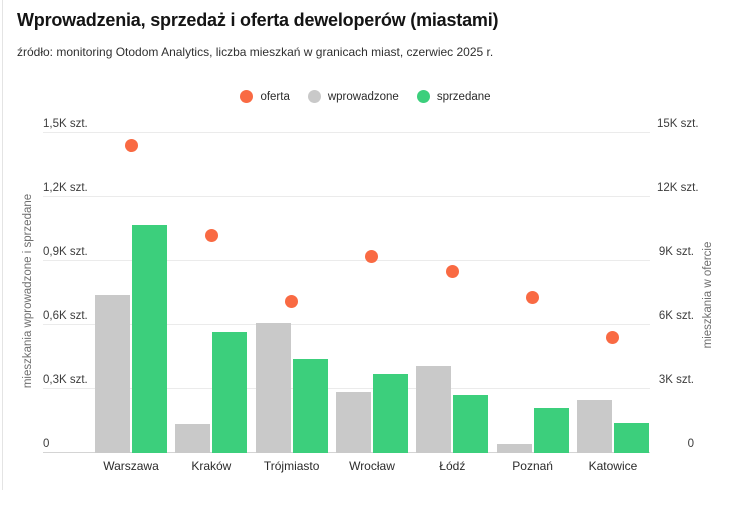  Describe the element at coordinates (452, 465) in the screenshot. I see `category-label--d-: Łódź` at that location.